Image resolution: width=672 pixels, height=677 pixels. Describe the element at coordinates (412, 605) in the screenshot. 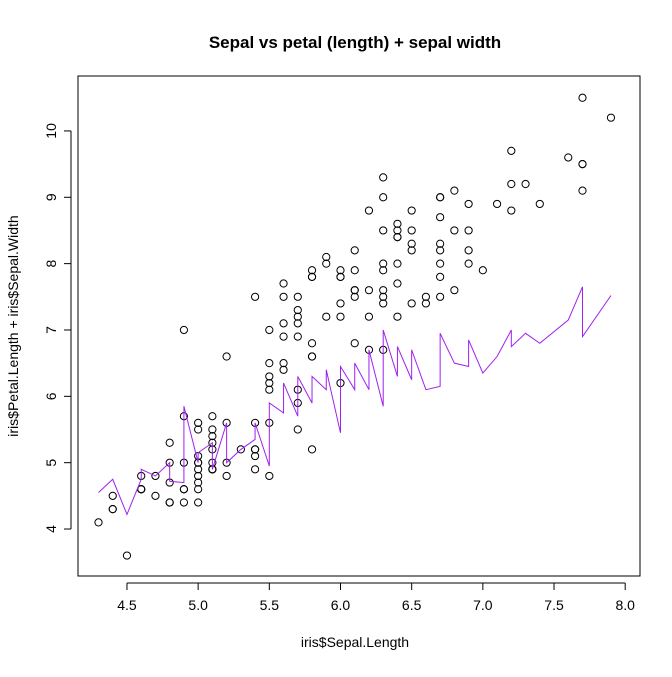

I see `x-tick-label: 6.5` at that location.